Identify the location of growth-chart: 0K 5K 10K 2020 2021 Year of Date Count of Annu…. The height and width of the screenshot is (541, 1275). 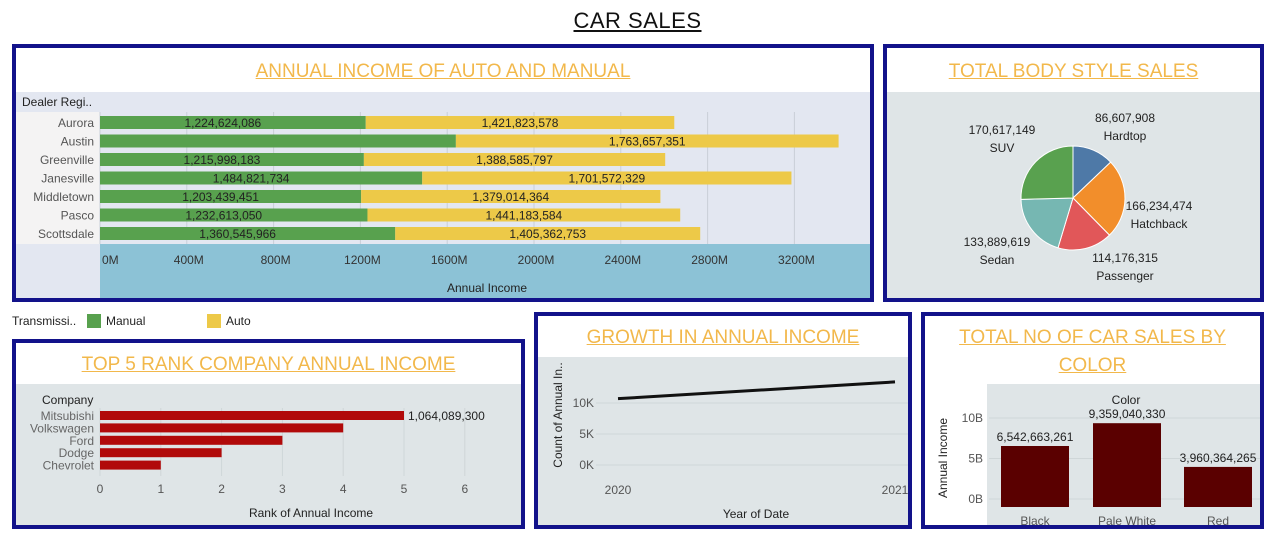
(723, 441).